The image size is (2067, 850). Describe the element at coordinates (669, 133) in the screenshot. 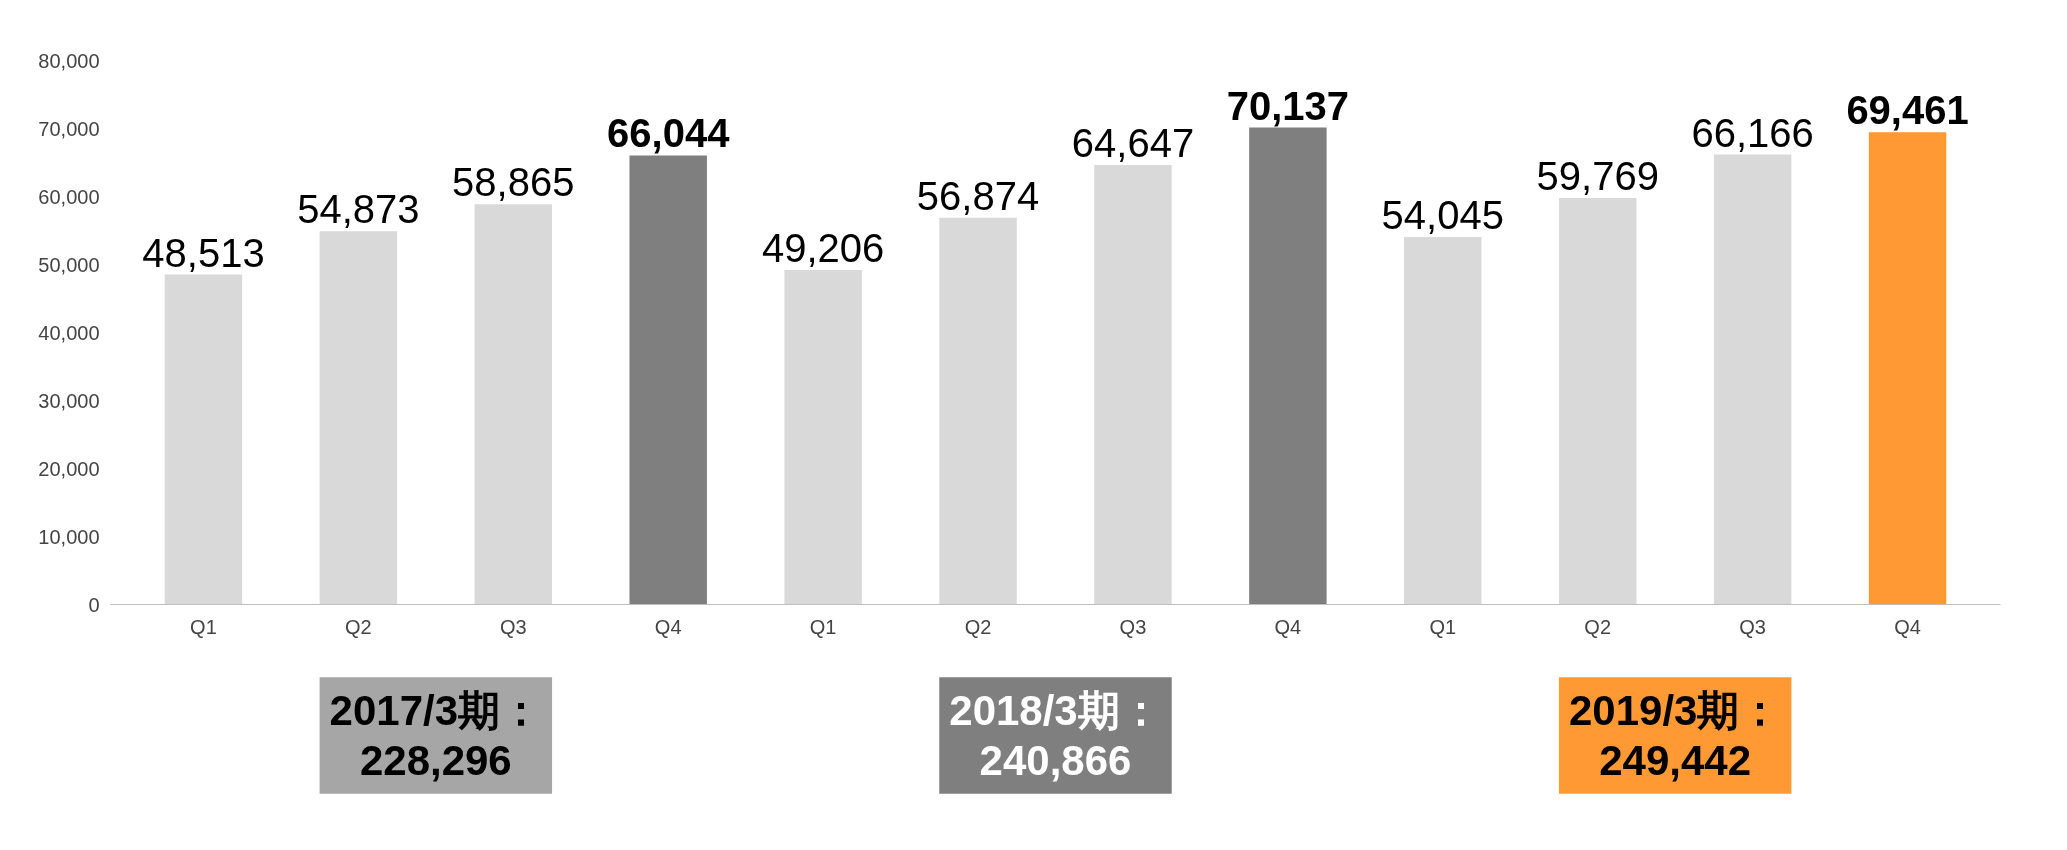

I see `data-label: 66,044` at that location.